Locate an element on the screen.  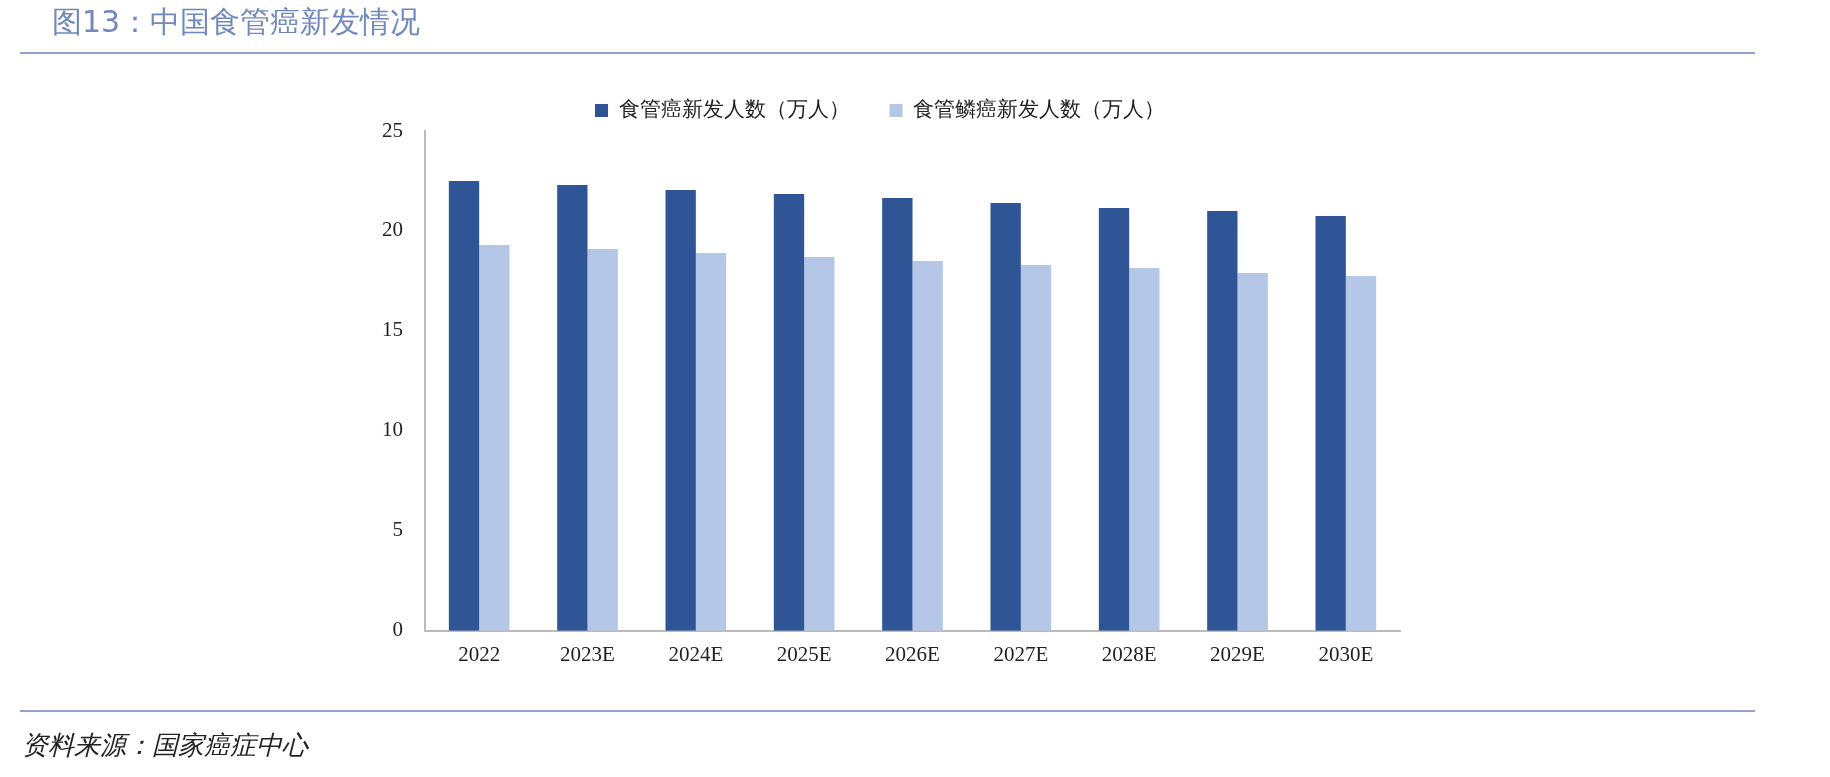
y-tick-label: 20 is located at coordinates (392, 229).